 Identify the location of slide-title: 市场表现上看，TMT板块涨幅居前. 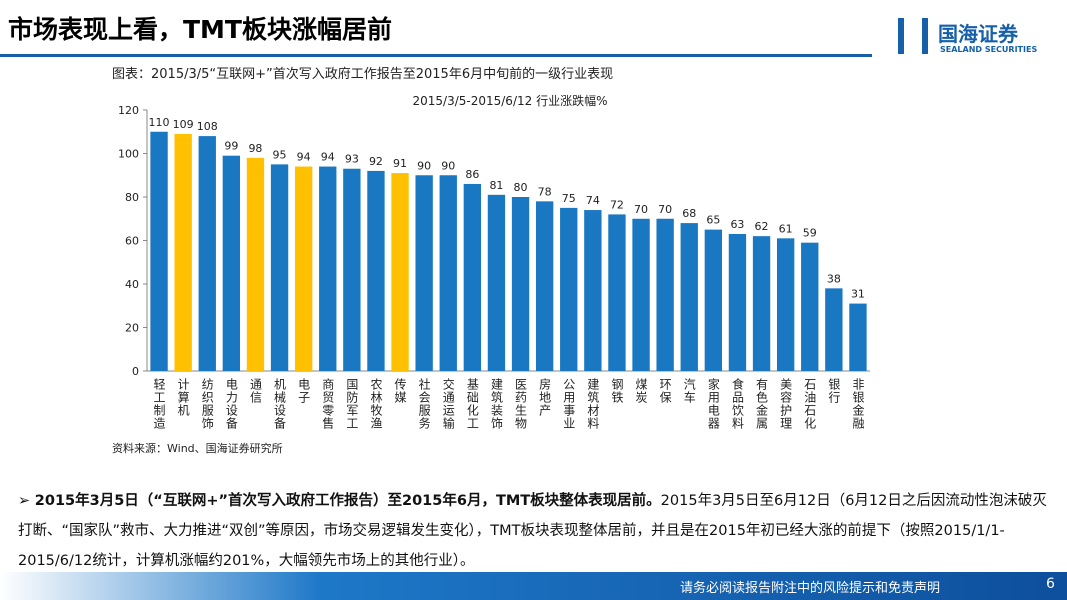
(200, 29).